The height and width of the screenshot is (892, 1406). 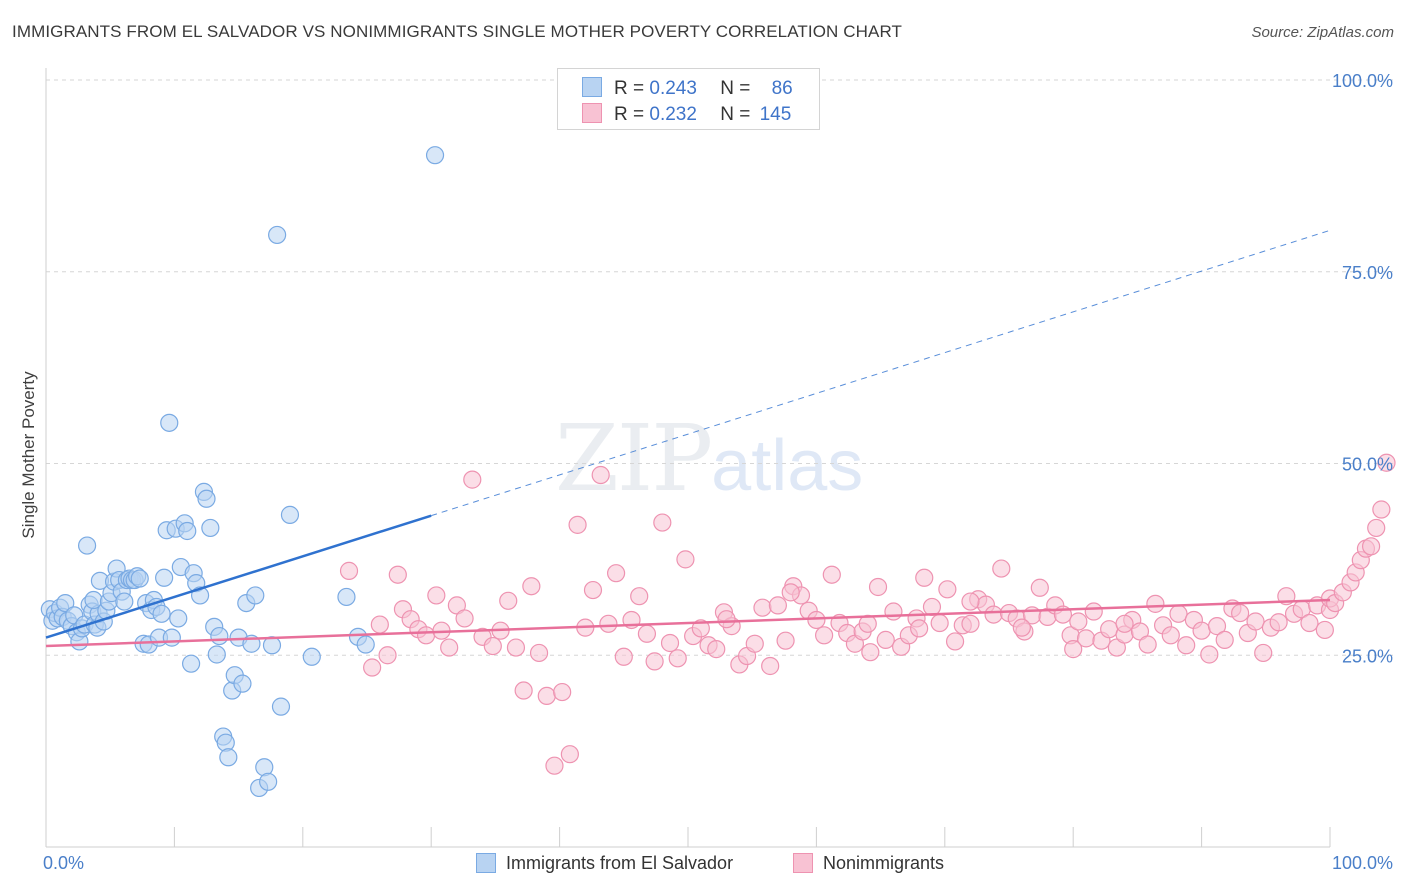 I want to click on watermark: ZIPatlas, so click(x=709, y=458).